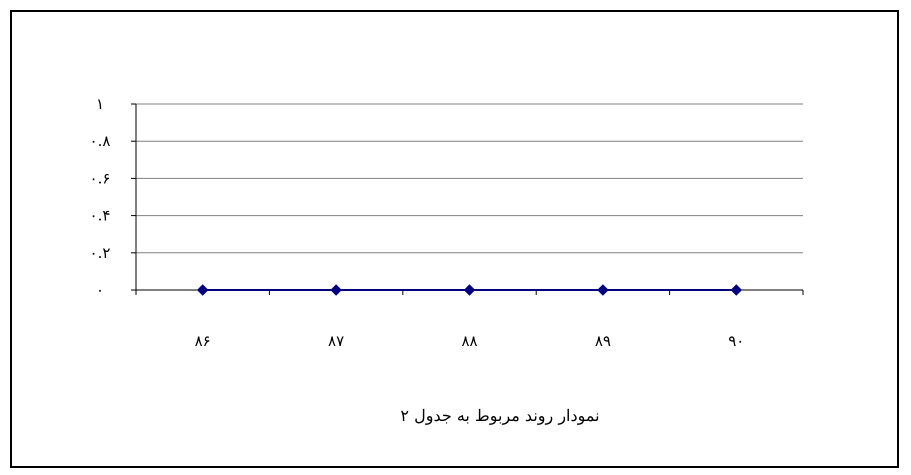  What do you see at coordinates (499, 415) in the screenshot?
I see `chart-caption: نمودار روند مربوط به جدول ۲` at bounding box center [499, 415].